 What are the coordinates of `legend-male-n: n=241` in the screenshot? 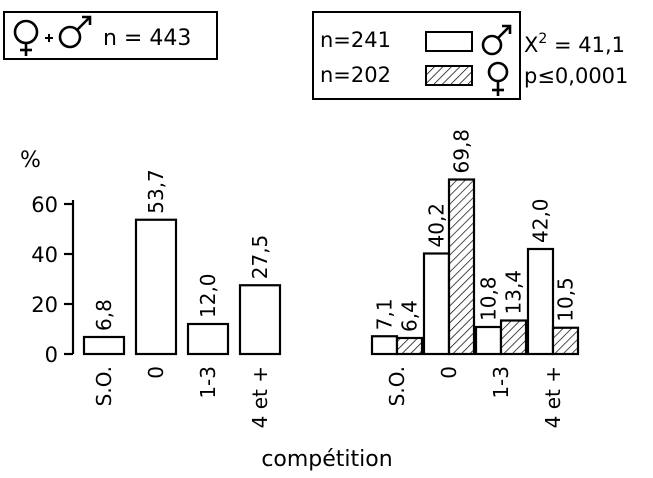 It's located at (355, 40).